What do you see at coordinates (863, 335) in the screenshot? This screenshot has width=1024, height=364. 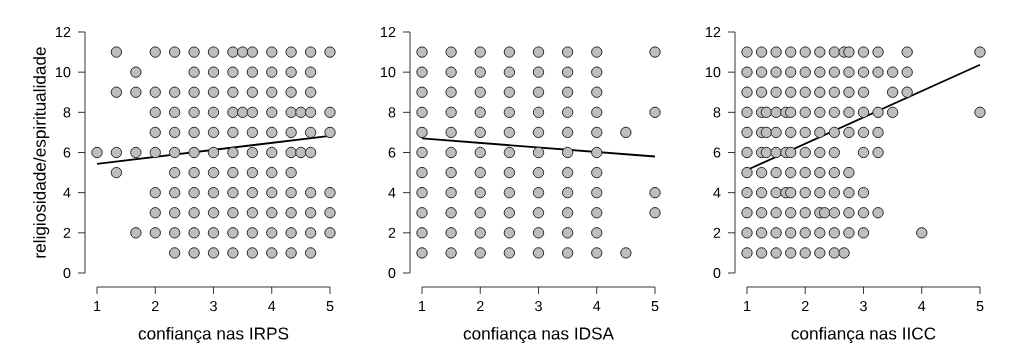 I see `x-axis-title: confiança nas IICC` at bounding box center [863, 335].